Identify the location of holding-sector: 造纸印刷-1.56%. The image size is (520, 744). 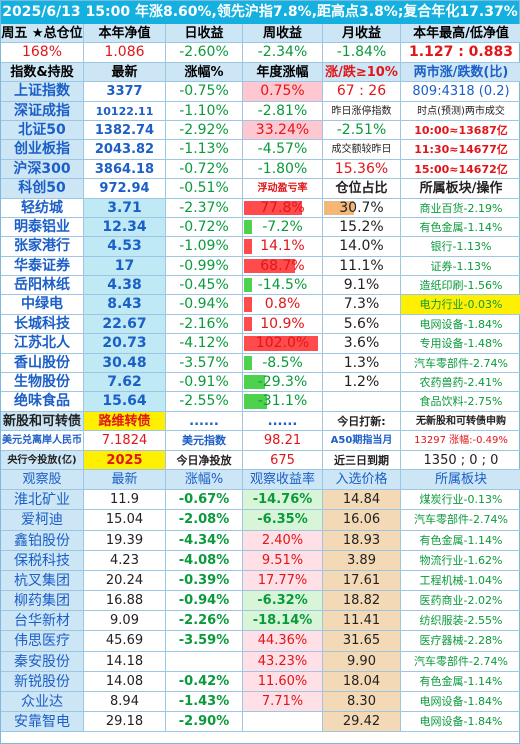
(460, 286).